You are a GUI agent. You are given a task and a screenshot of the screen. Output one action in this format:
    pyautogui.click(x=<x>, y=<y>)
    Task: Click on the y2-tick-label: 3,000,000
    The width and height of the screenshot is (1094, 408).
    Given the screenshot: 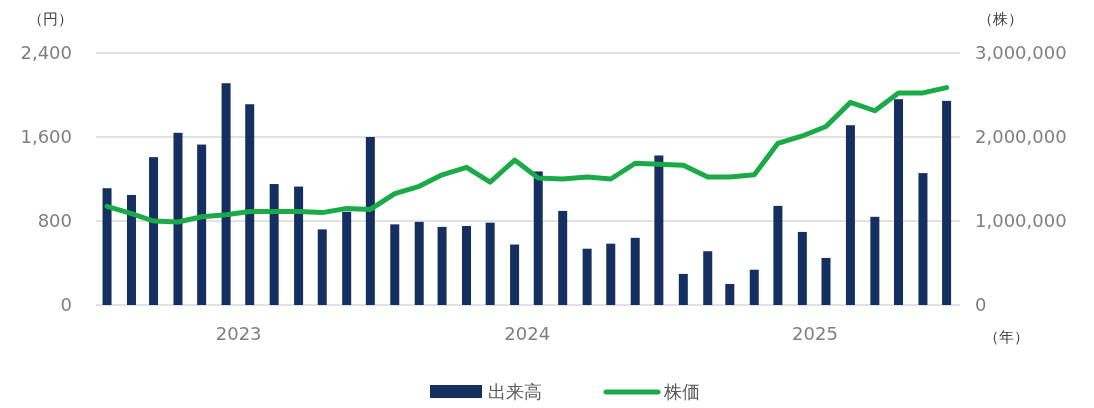 What is the action you would take?
    pyautogui.click(x=1021, y=53)
    